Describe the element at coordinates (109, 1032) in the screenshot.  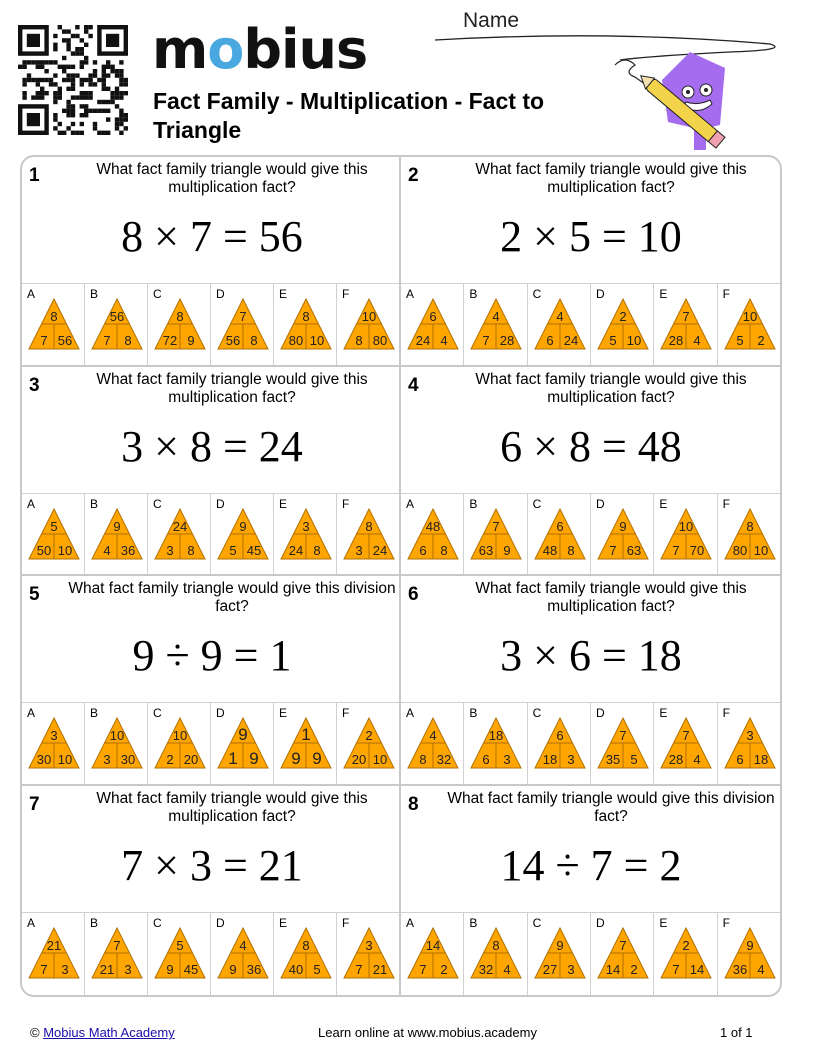
I see `mobius-math-academy-link: Mobius Math Academy` at that location.